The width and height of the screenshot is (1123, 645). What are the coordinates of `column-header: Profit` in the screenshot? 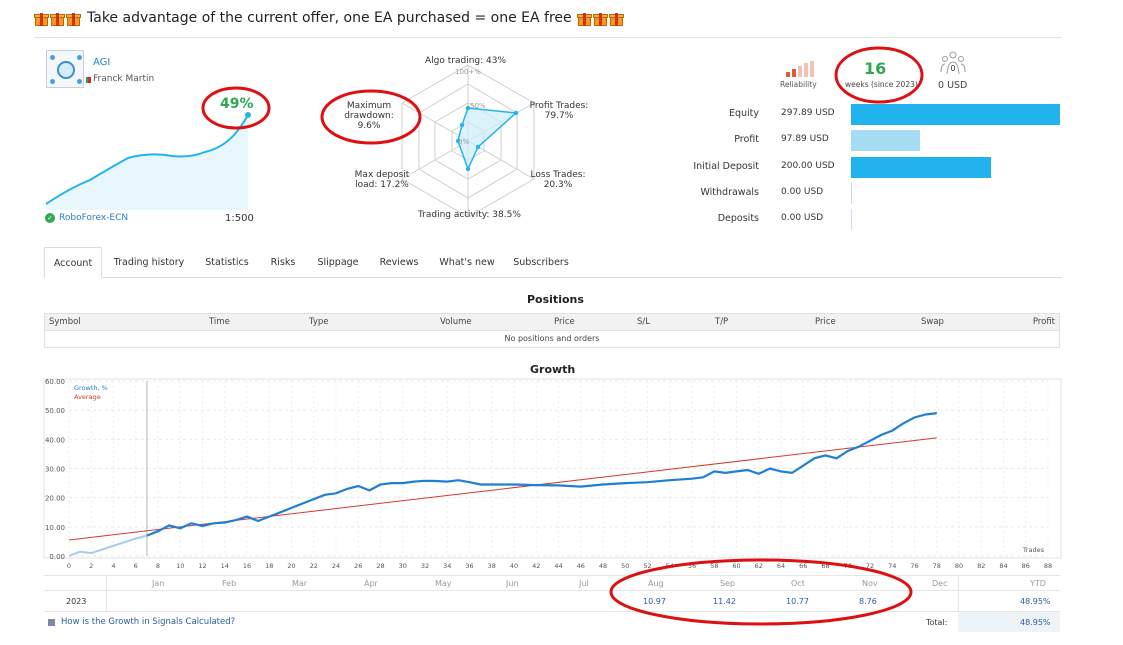 It's located at (1043, 322).